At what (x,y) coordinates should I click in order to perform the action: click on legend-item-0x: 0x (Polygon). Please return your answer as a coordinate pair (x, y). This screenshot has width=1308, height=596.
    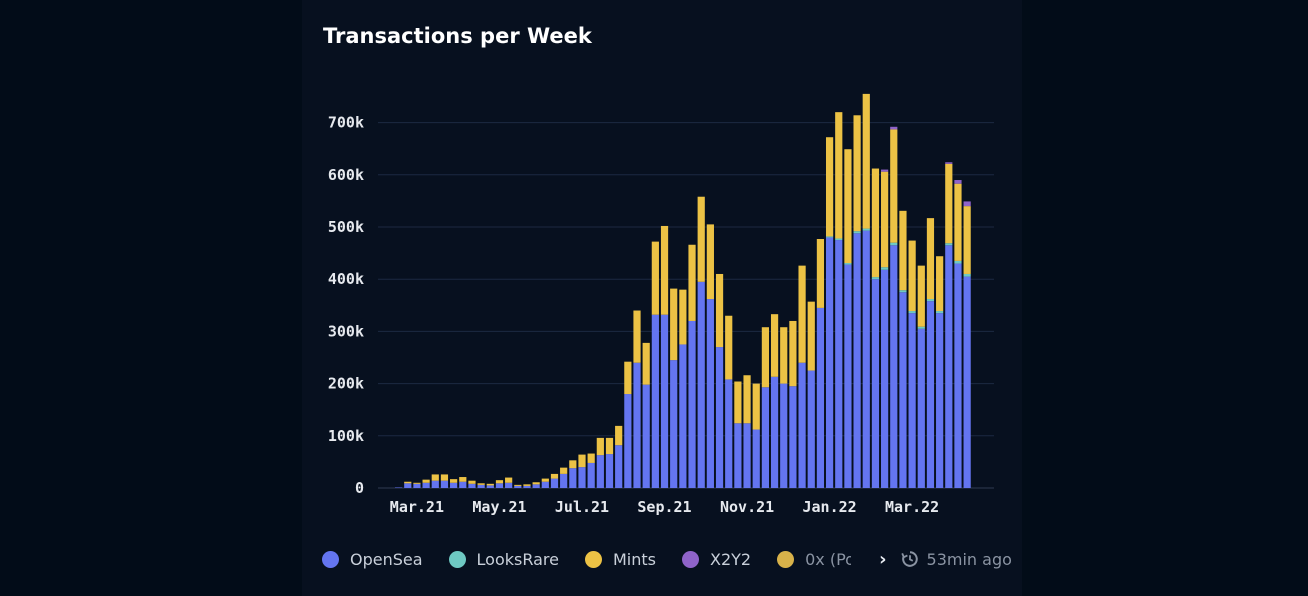
    Looking at the image, I should click on (815, 559).